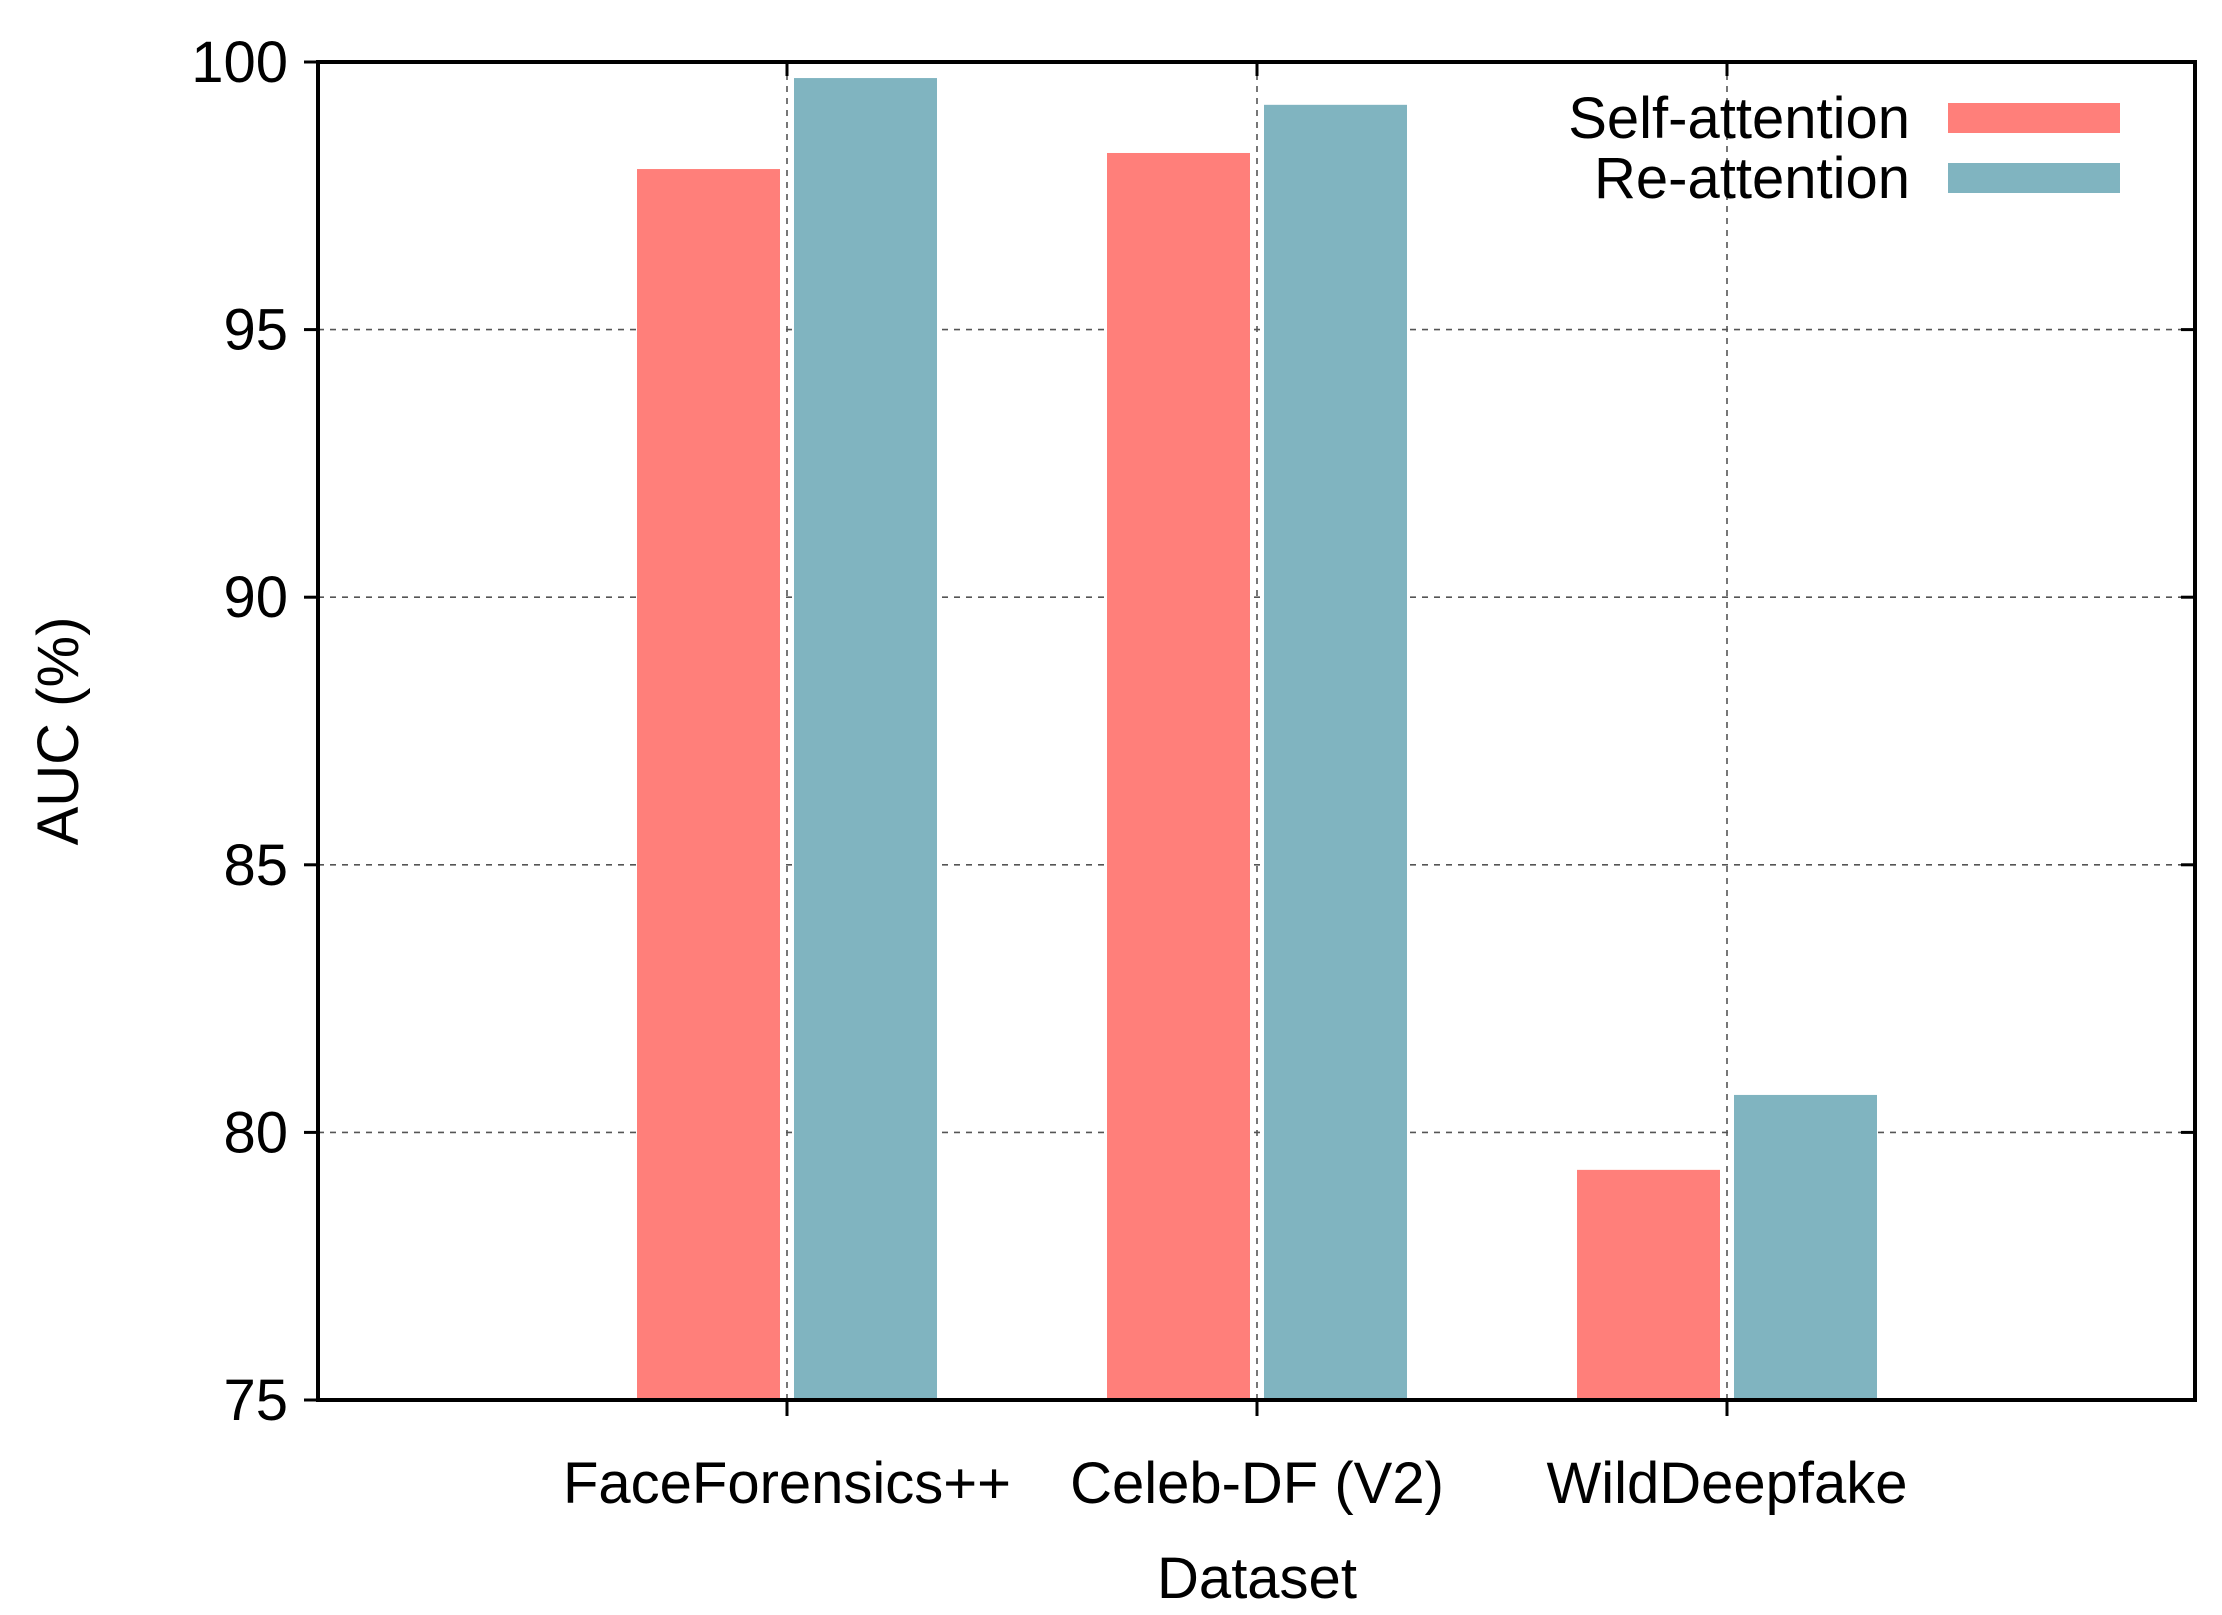 Image resolution: width=2222 pixels, height=1615 pixels. I want to click on y-tick-label: 80, so click(255, 1132).